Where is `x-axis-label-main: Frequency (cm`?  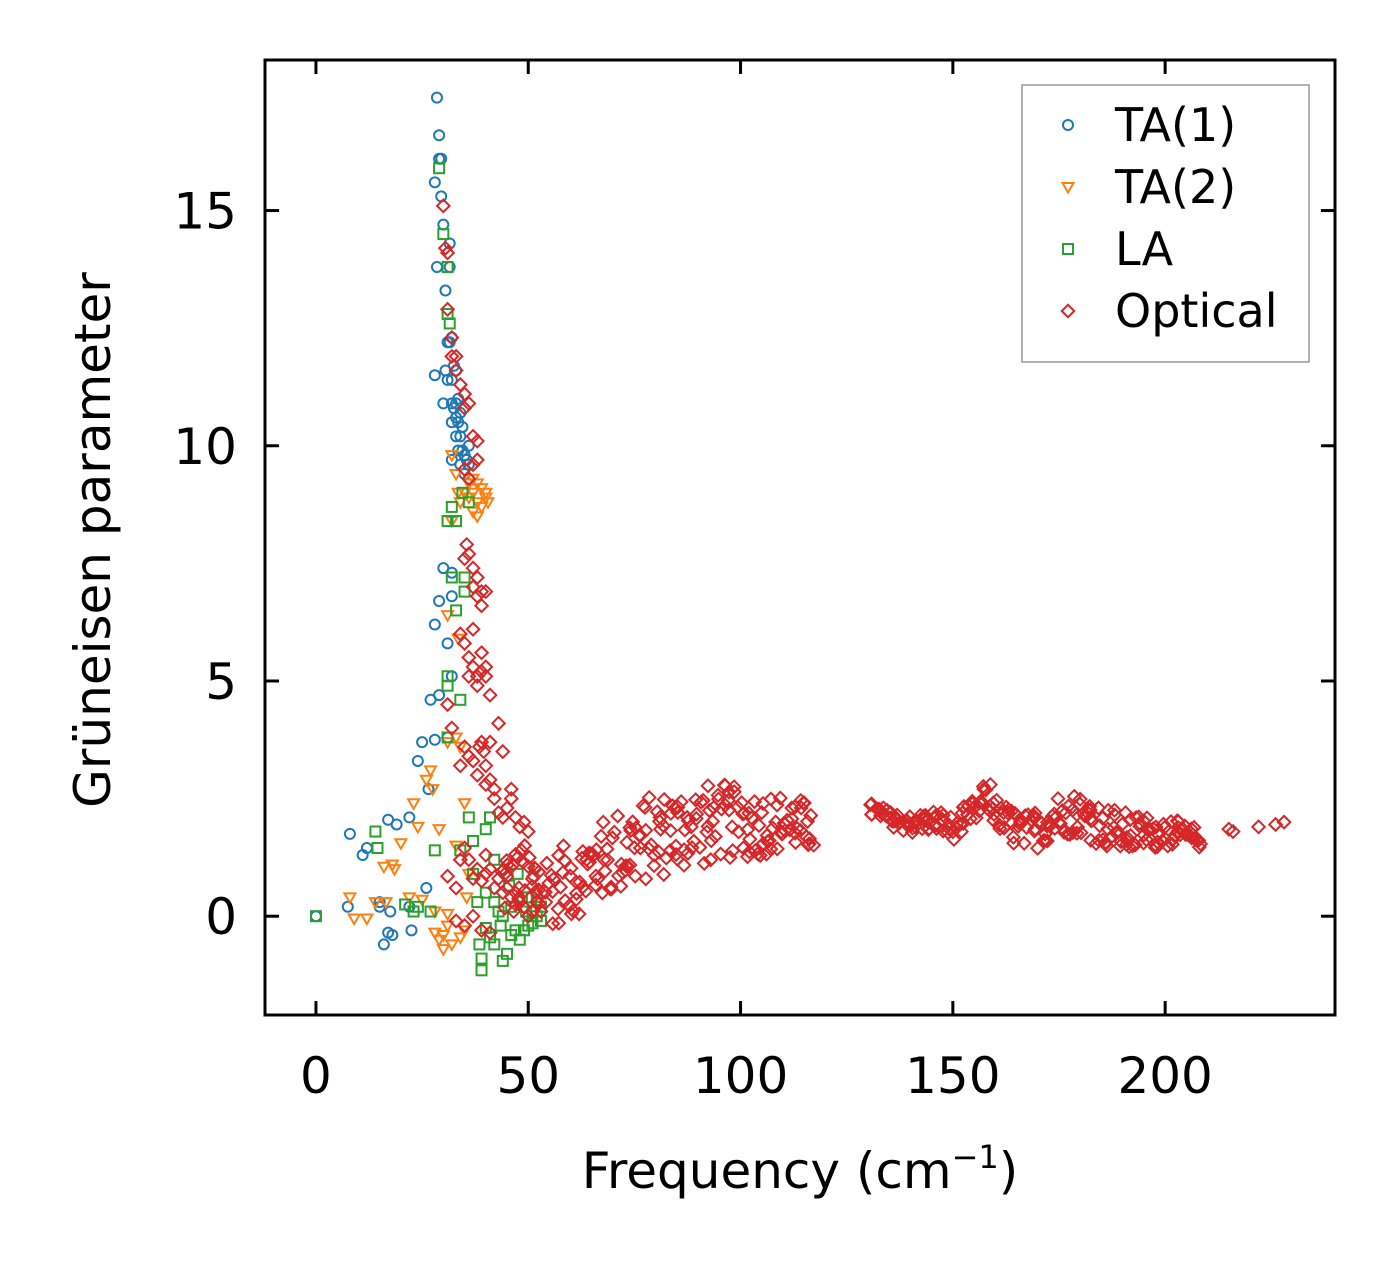 x-axis-label-main: Frequency (cm is located at coordinates (767, 1171).